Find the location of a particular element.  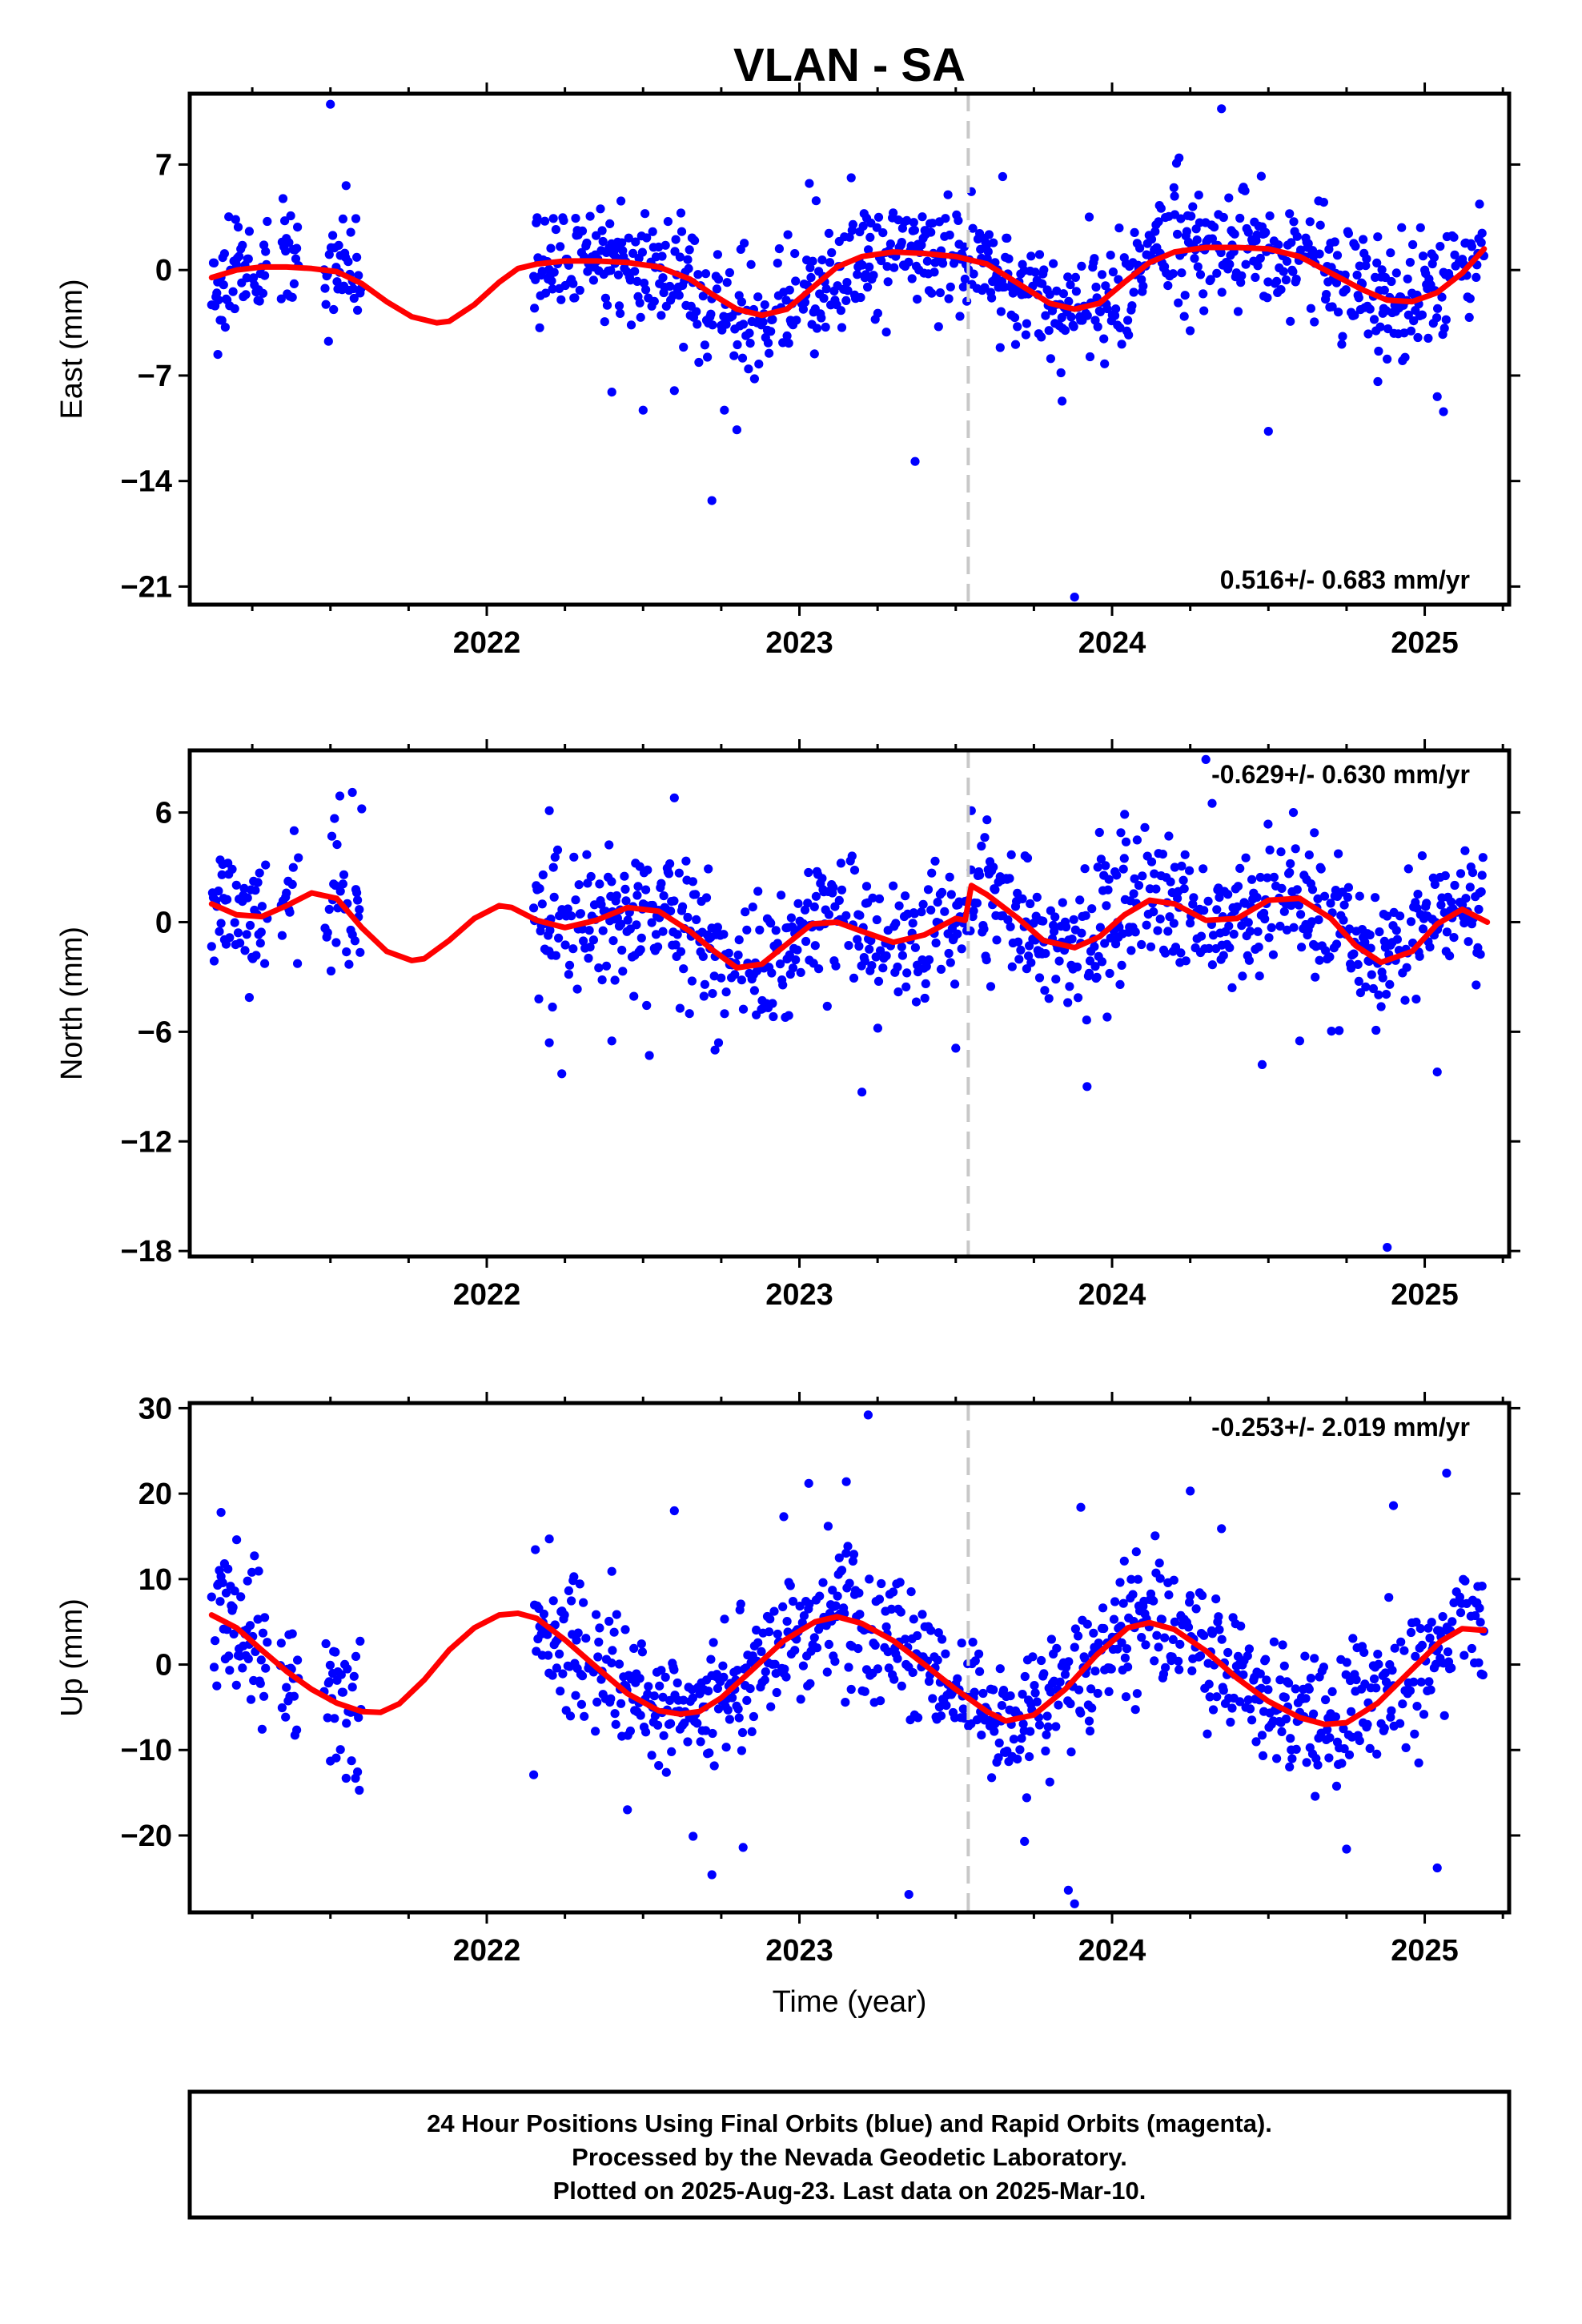

east-xtick-label: 2023 is located at coordinates (799, 643).